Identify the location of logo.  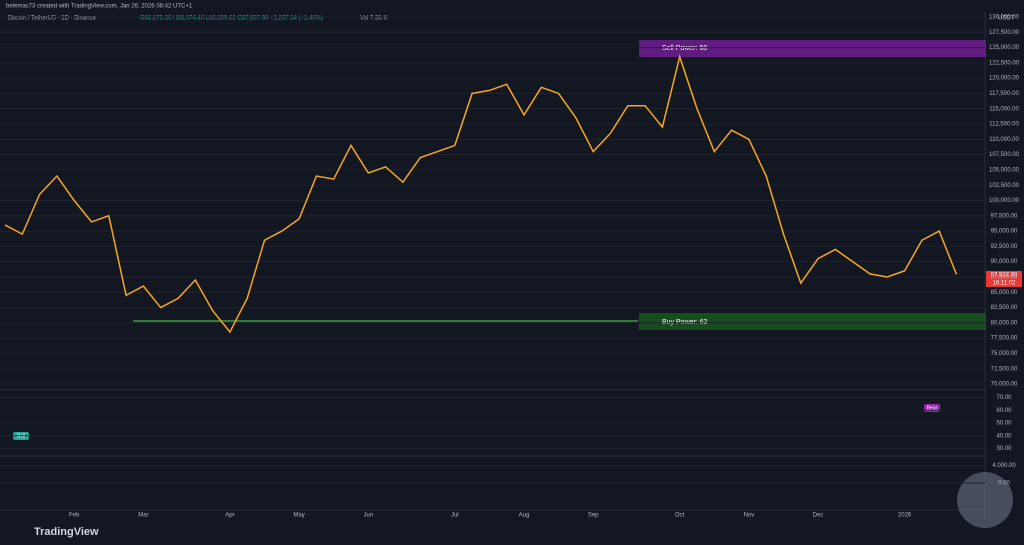
(985, 500).